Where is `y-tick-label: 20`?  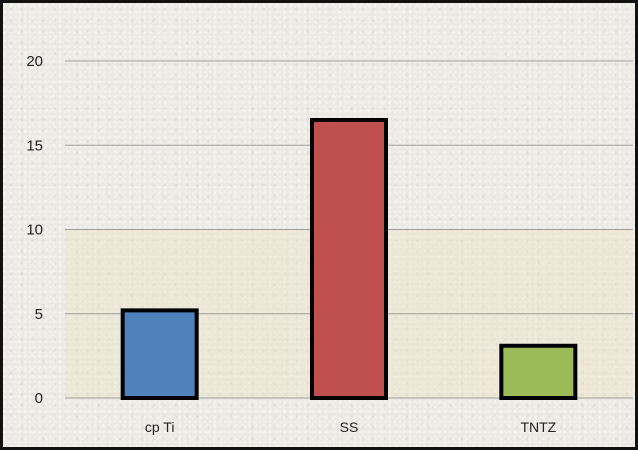 y-tick-label: 20 is located at coordinates (34, 61).